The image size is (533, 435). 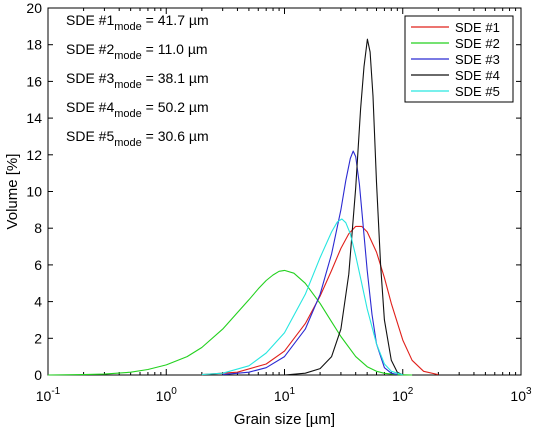 What do you see at coordinates (38, 265) in the screenshot?
I see `y-tick-label: 6` at bounding box center [38, 265].